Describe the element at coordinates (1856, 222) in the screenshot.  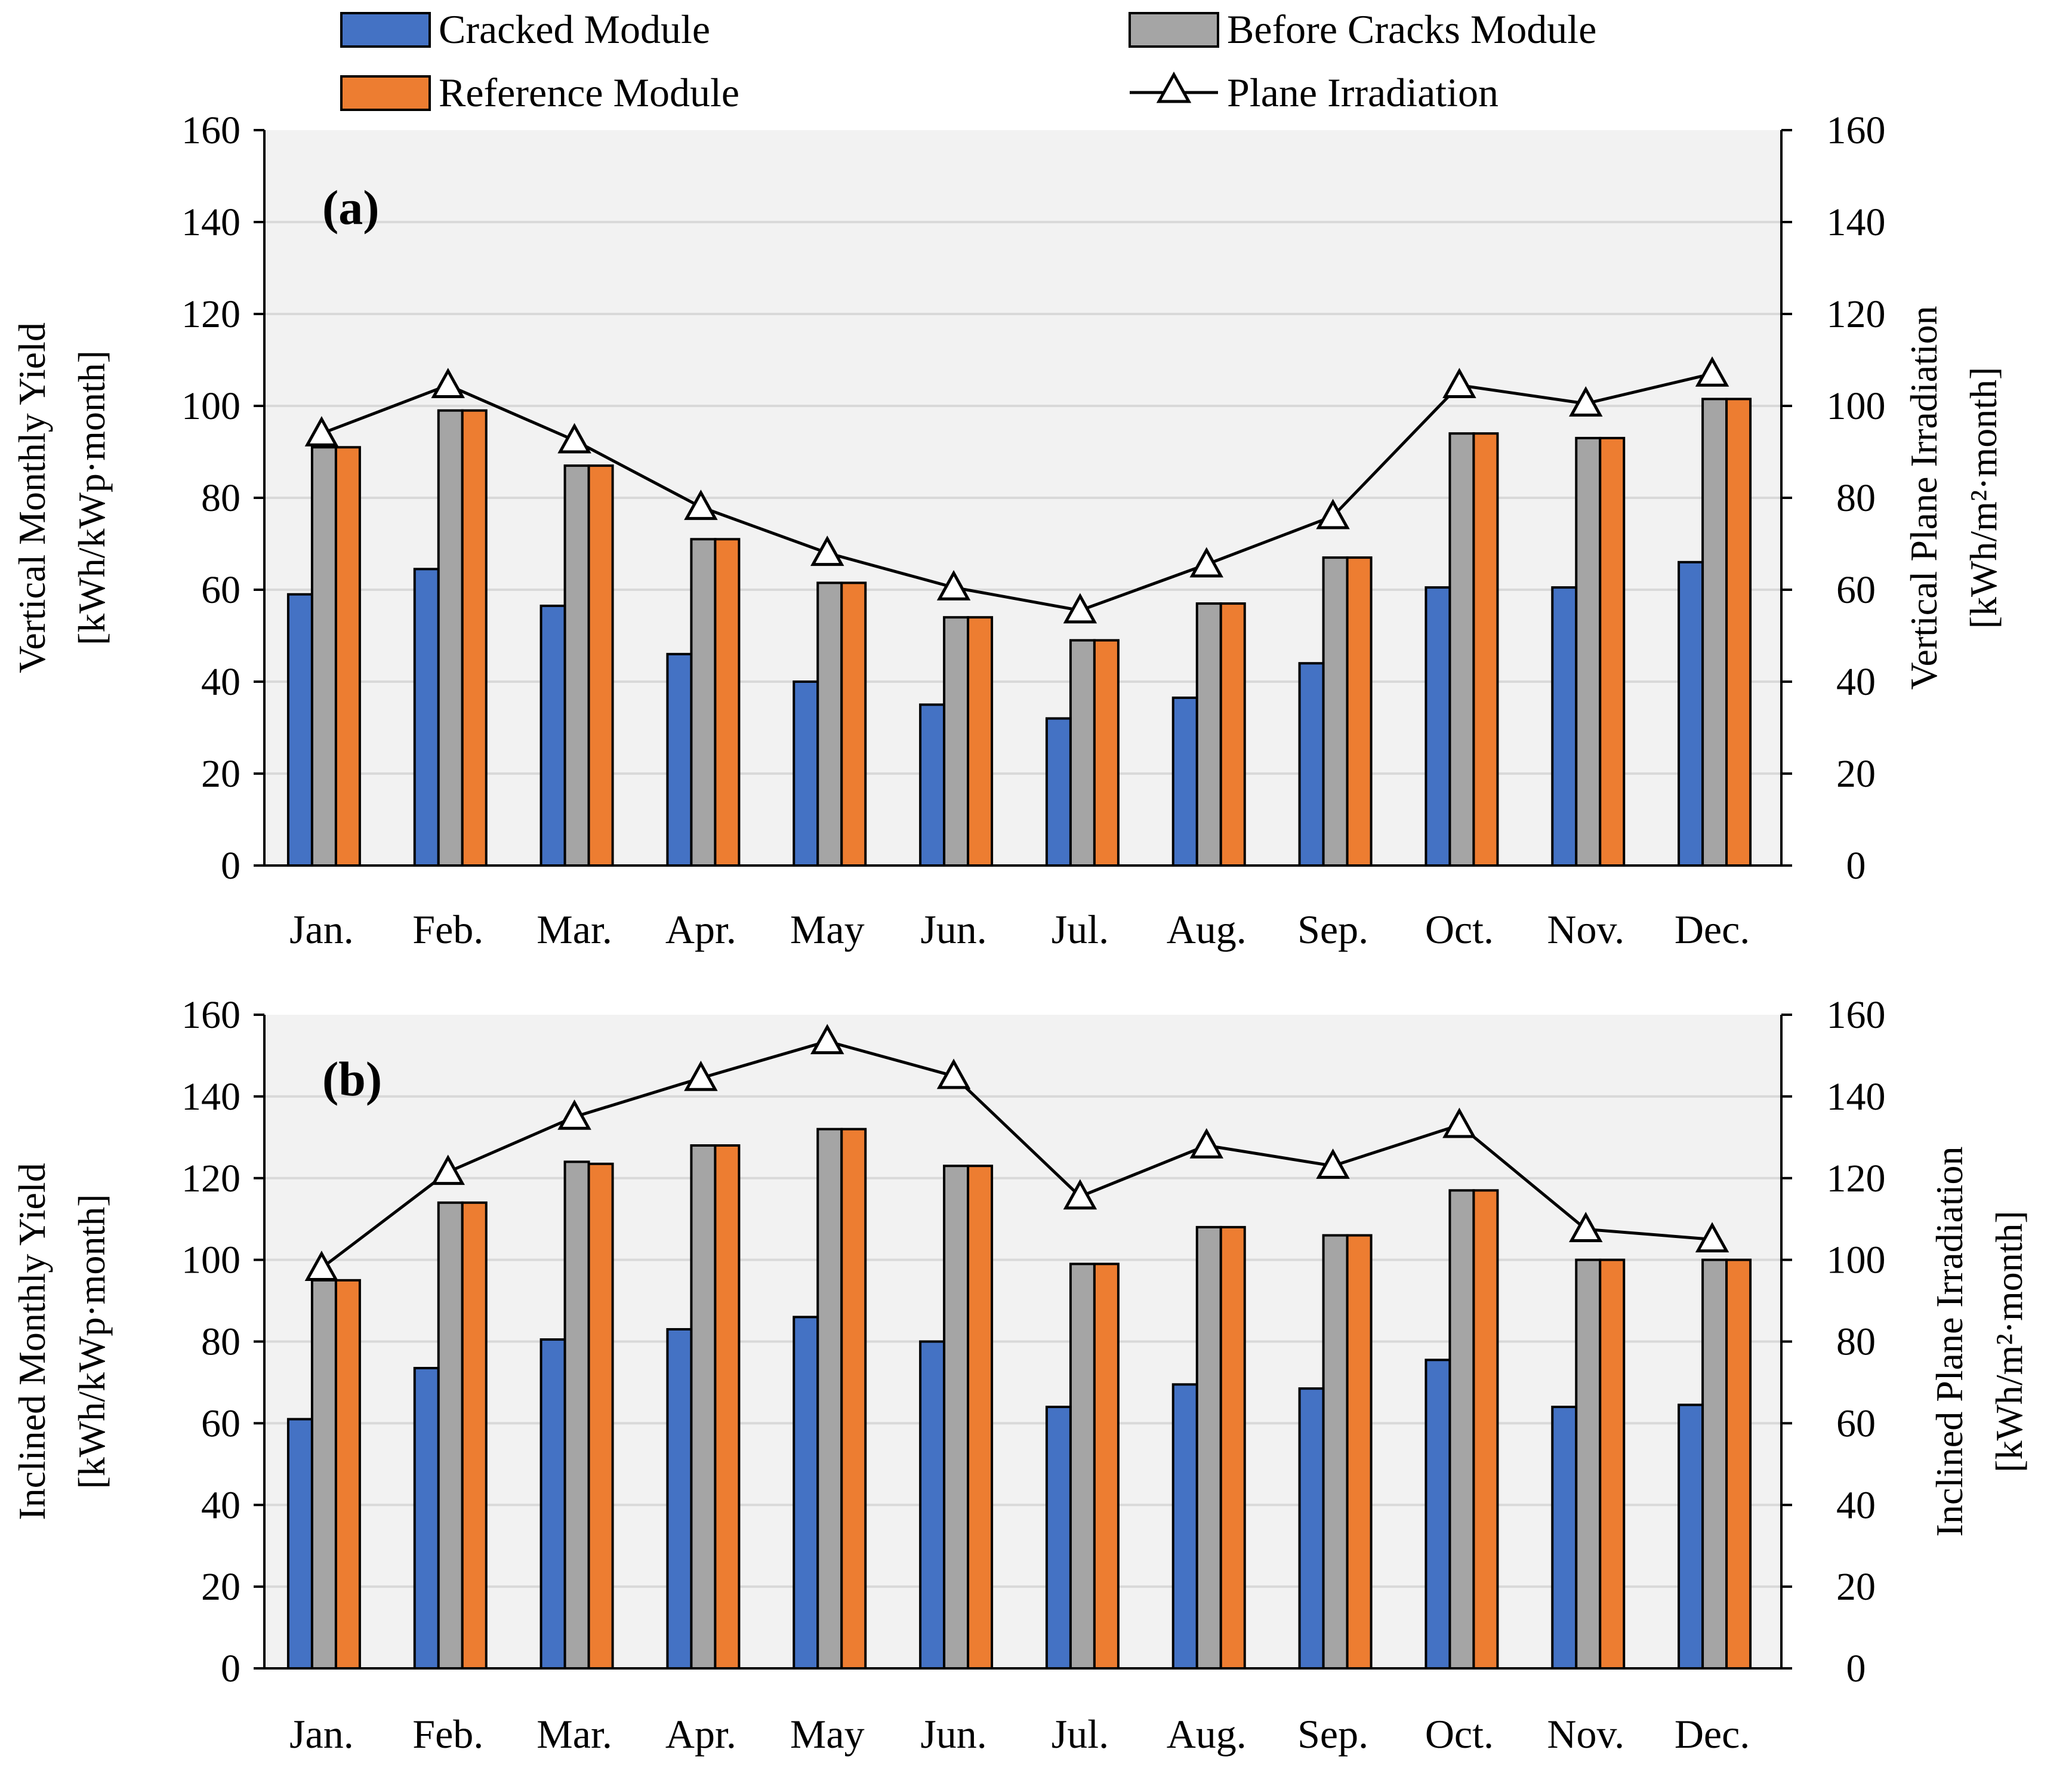
I see `y-right-tick-label: 140` at that location.